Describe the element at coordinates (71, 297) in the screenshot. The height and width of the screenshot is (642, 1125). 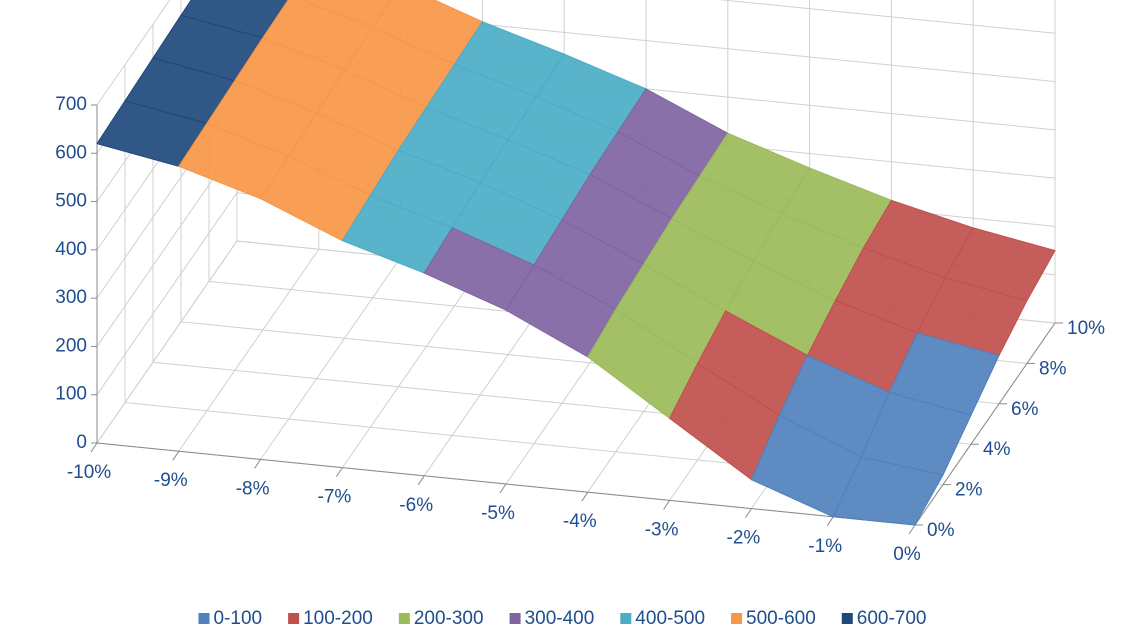
I see `z-tick-label: 300` at that location.